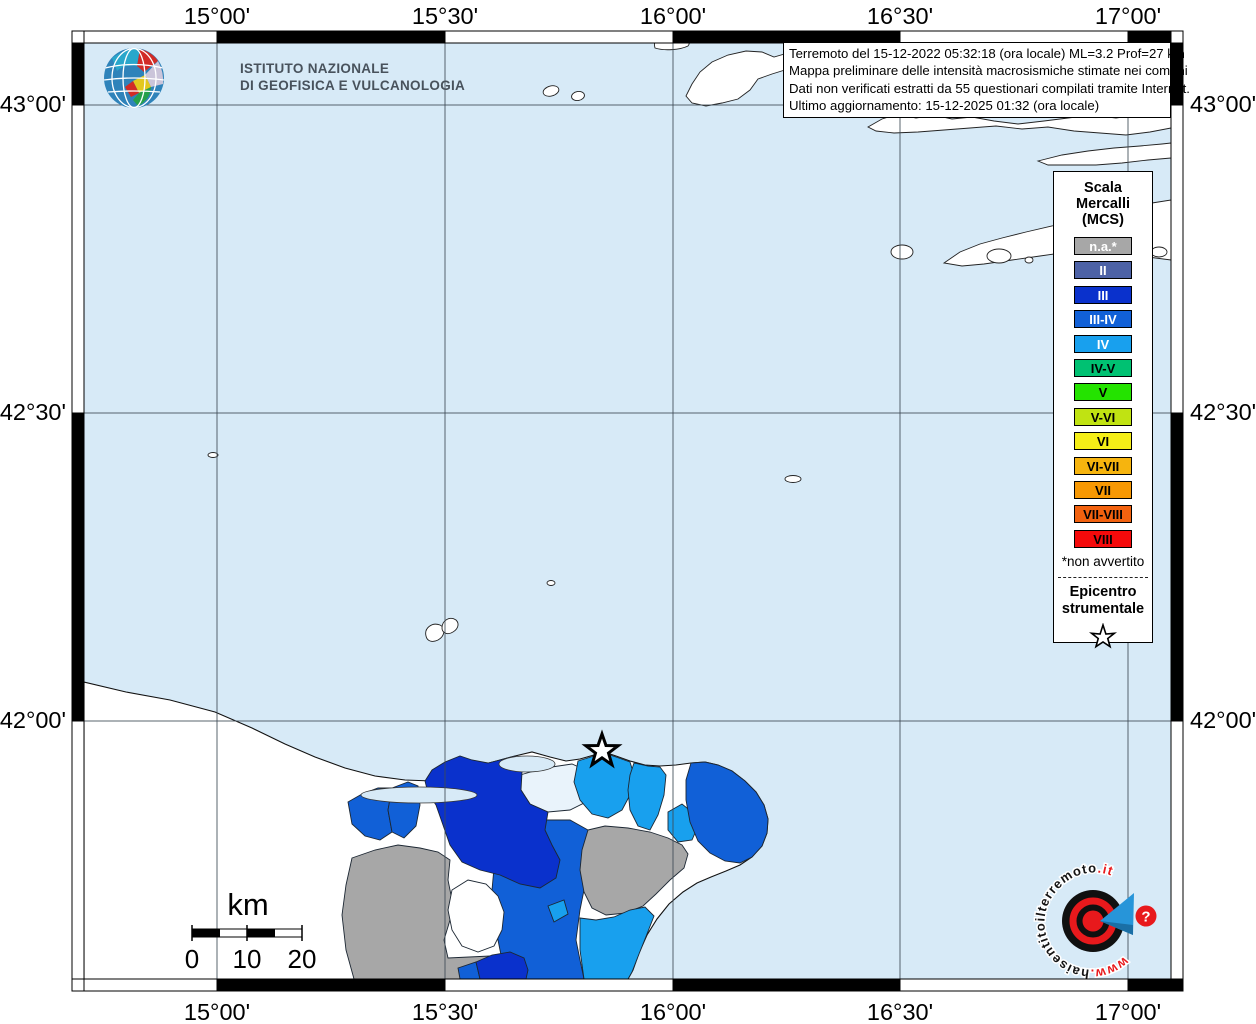 The image size is (1256, 1024). Describe the element at coordinates (1128, 16) in the screenshot. I see `lon-label-top: 17°00'` at that location.